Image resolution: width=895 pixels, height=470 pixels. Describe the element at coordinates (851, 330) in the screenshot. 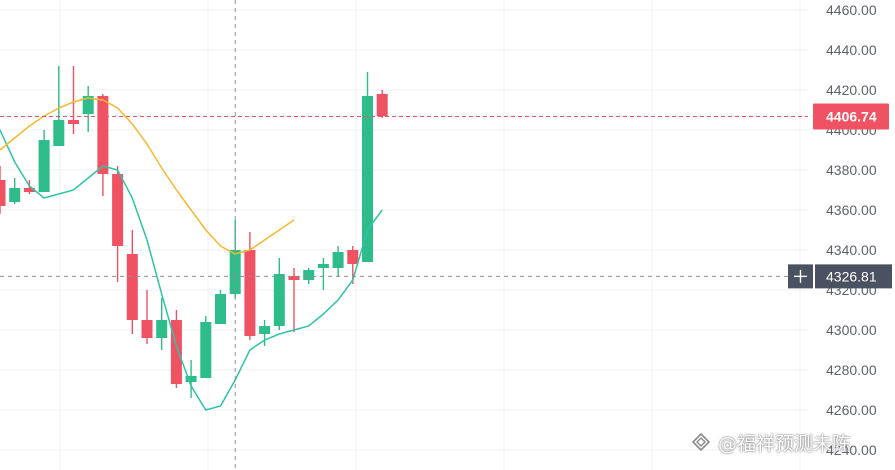

I see `y-tick-label: 4300.00` at that location.